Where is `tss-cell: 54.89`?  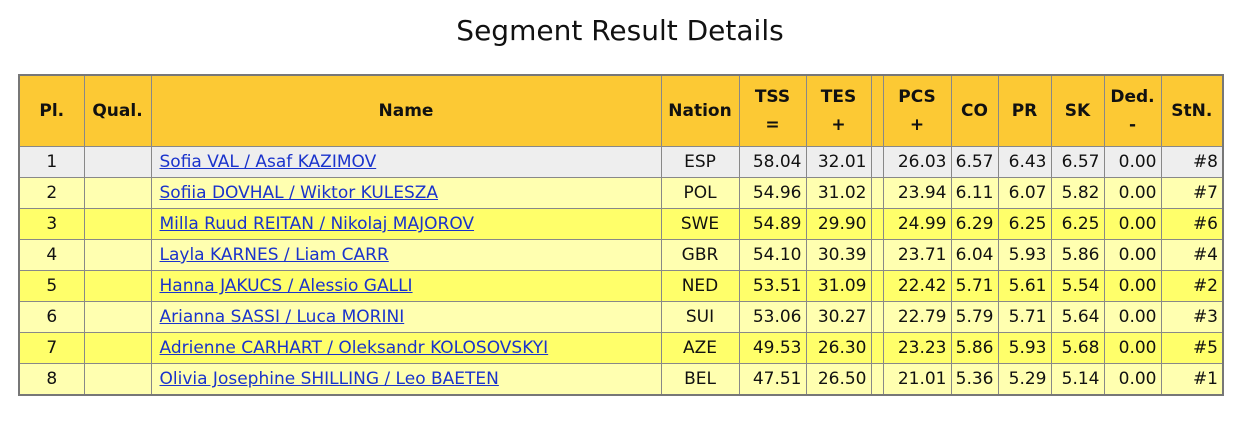
tss-cell: 54.89 is located at coordinates (772, 224).